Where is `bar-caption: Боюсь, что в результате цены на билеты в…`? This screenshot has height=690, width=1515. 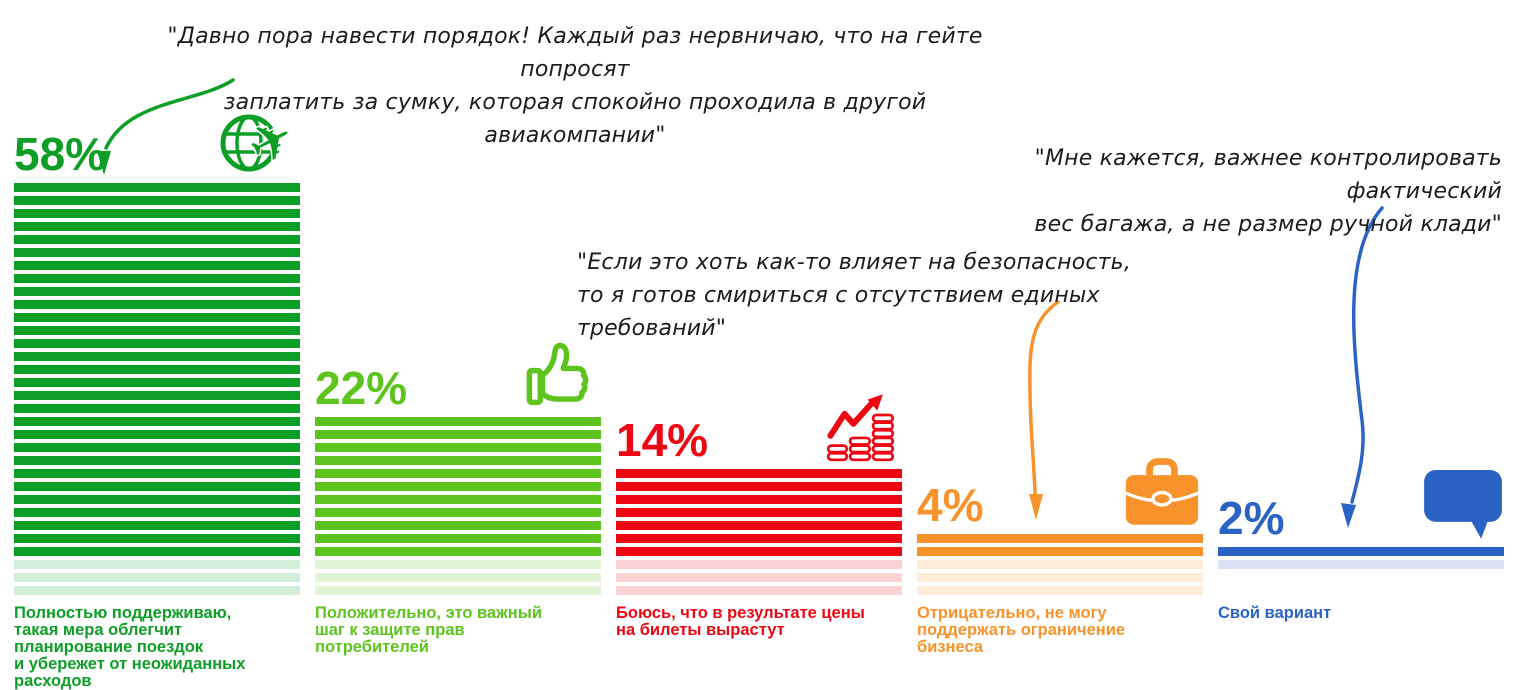
bar-caption: Боюсь, что в результате цены на билеты в… is located at coordinates (740, 621).